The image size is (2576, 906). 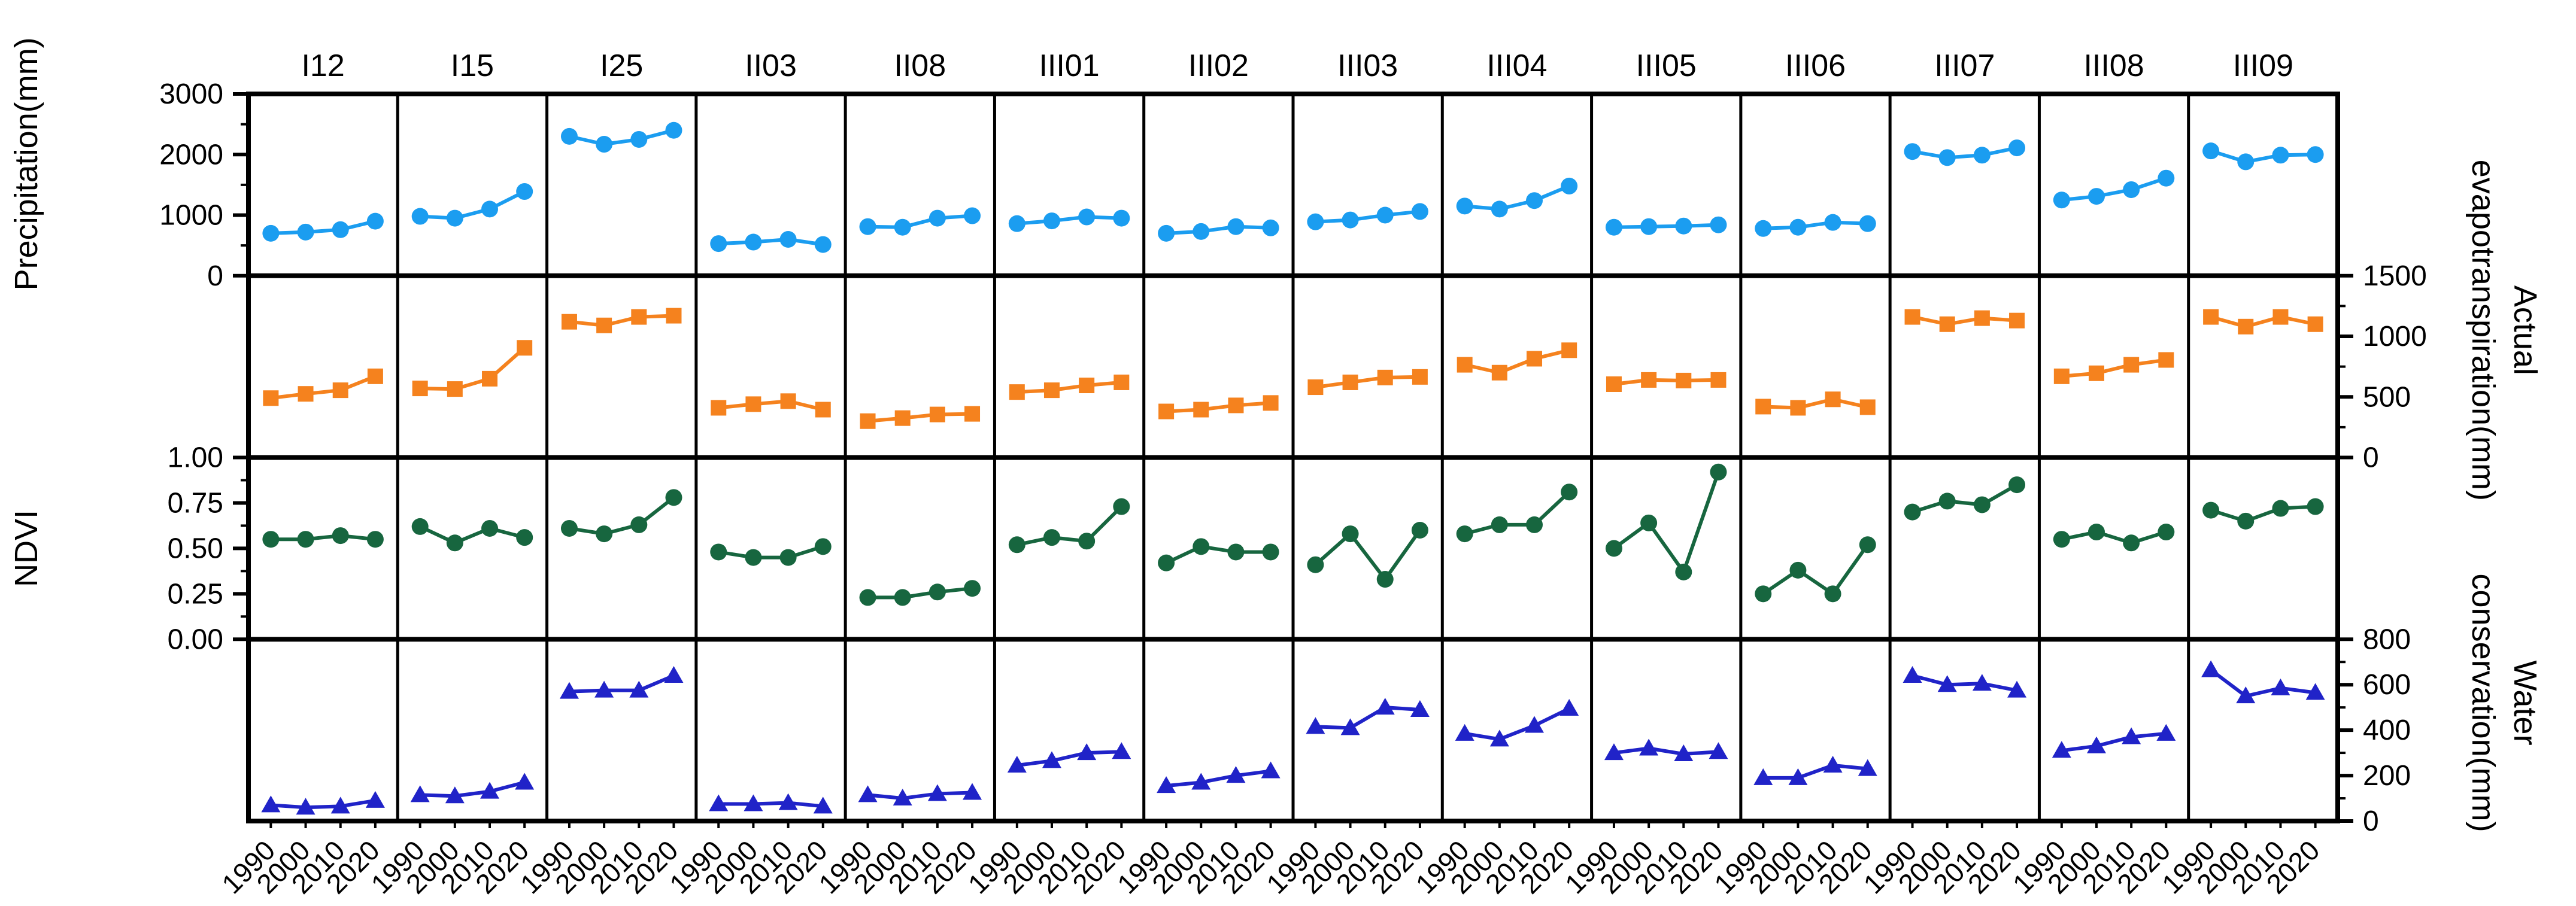 I want to click on column-header-II08: II08, so click(x=920, y=65).